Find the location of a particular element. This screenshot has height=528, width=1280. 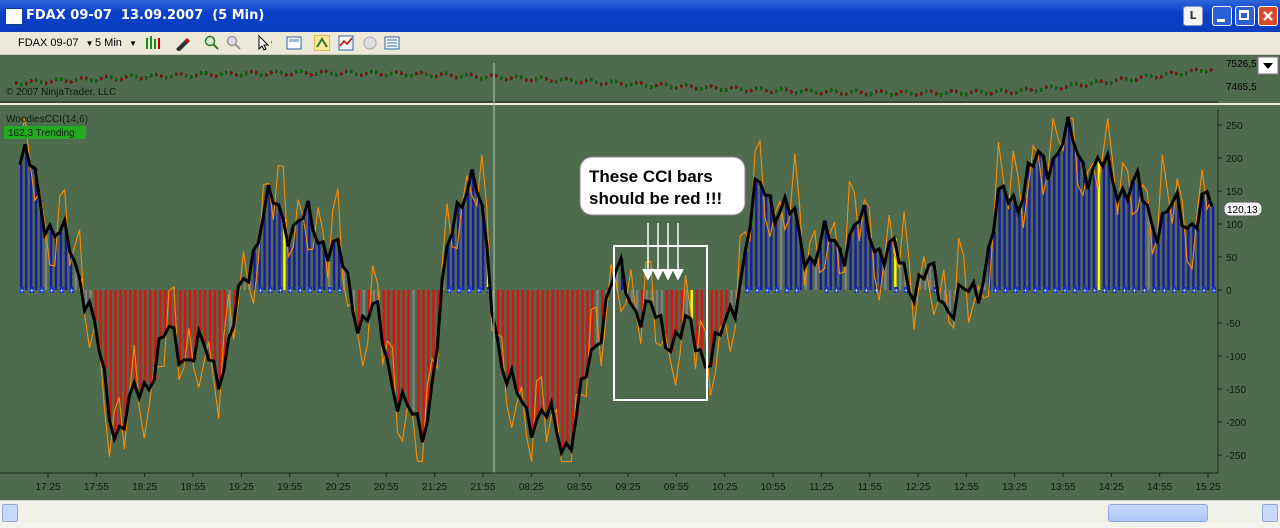

disabled-icon is located at coordinates (370, 43).